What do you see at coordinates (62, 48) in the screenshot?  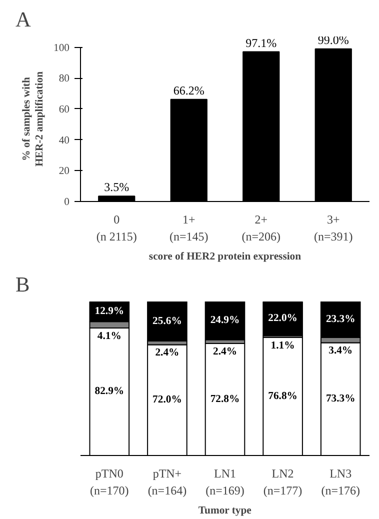 I see `y-tick-label: 100` at bounding box center [62, 48].